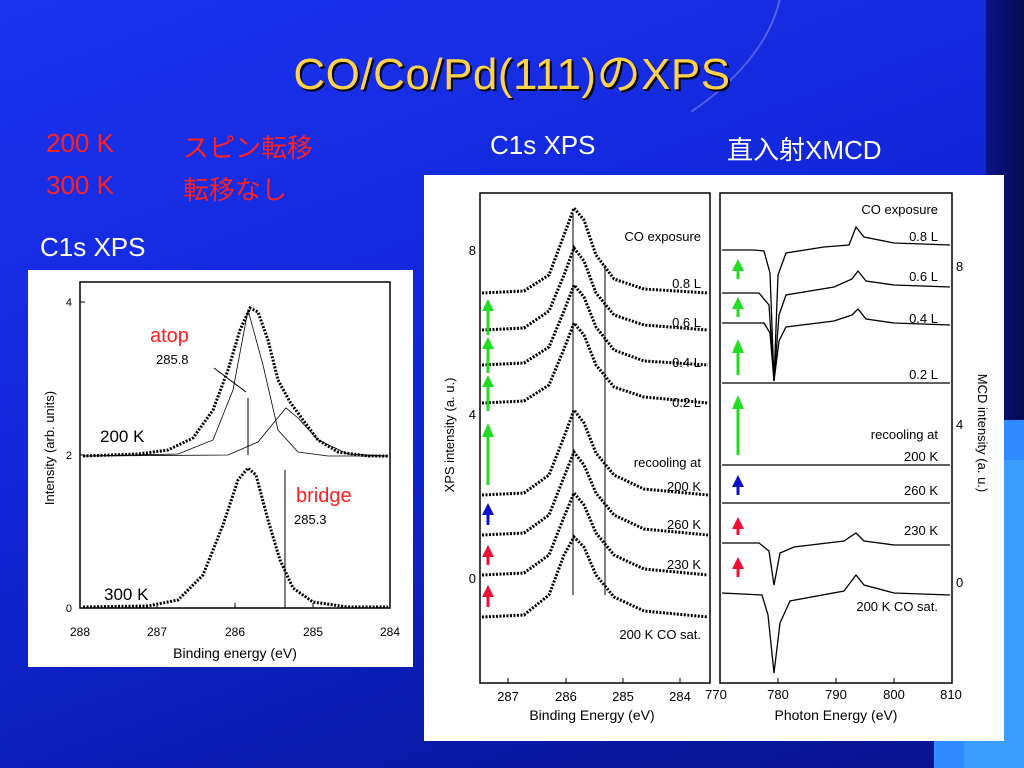 This screenshot has height=768, width=1024. What do you see at coordinates (235, 190) in the screenshot?
I see `note-300k-text: 転移なし` at bounding box center [235, 190].